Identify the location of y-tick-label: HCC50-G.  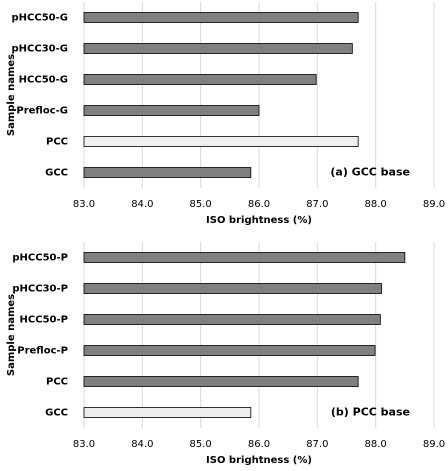
(43, 80).